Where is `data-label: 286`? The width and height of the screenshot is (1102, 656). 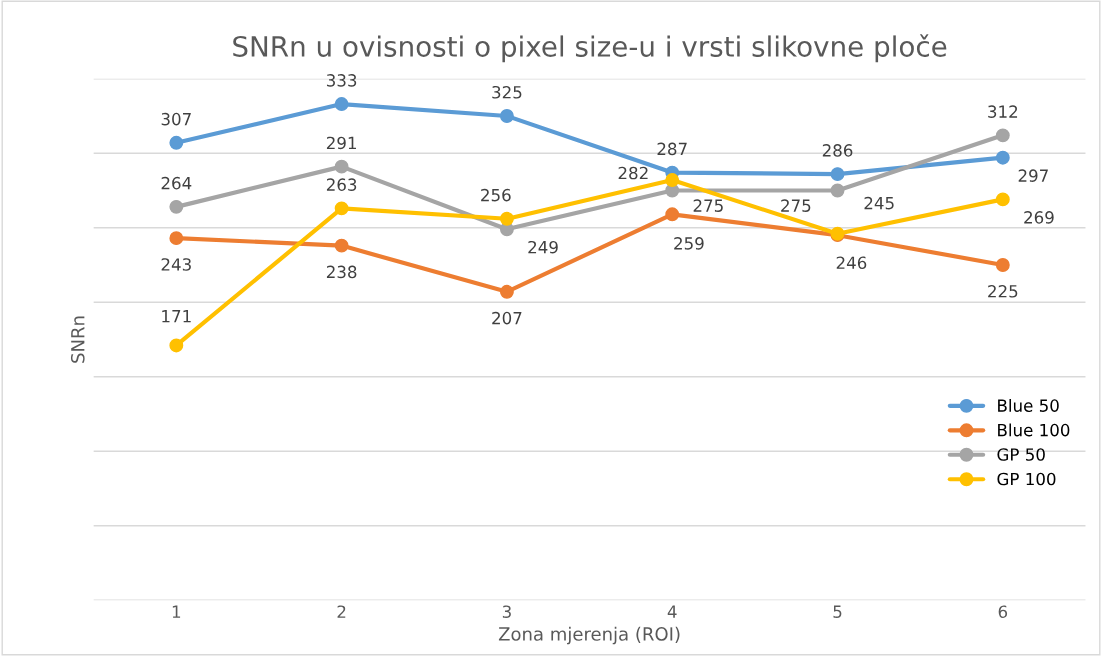 data-label: 286 is located at coordinates (837, 150).